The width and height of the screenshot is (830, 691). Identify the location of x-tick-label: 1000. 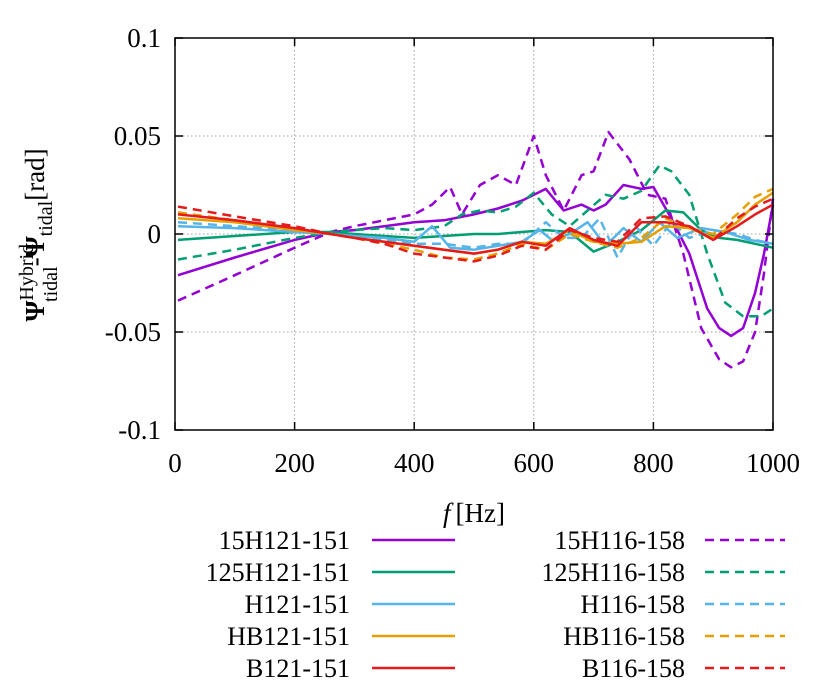
(773, 463).